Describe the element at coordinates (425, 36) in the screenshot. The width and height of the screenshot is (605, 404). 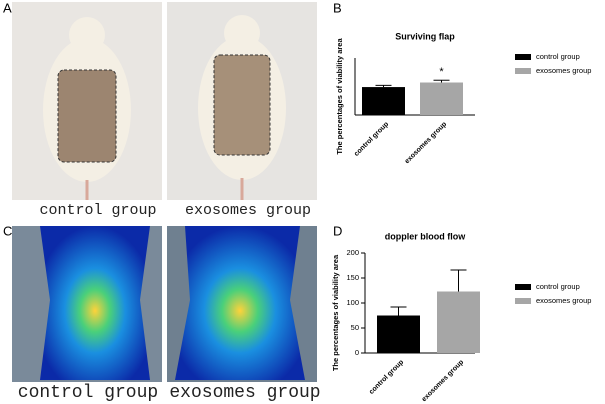
I see `chart-title: Surviving flap` at that location.